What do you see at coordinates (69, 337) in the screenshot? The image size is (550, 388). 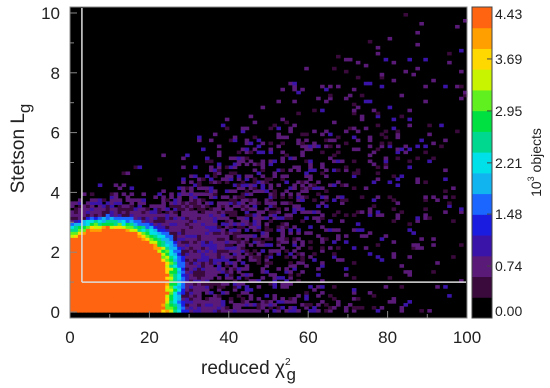 I see `x-tick-label: 0` at bounding box center [69, 337].